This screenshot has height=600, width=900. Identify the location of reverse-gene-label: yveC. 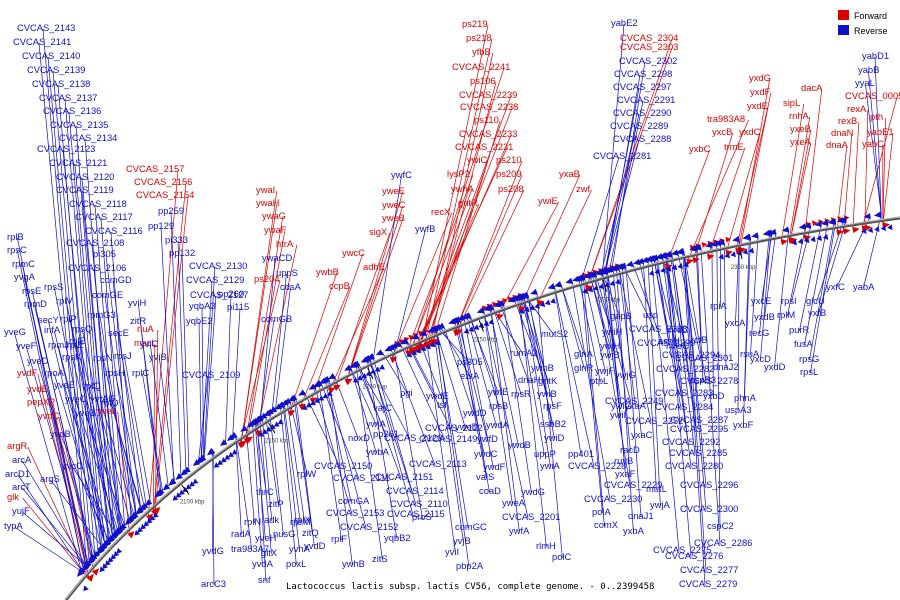
(76, 398).